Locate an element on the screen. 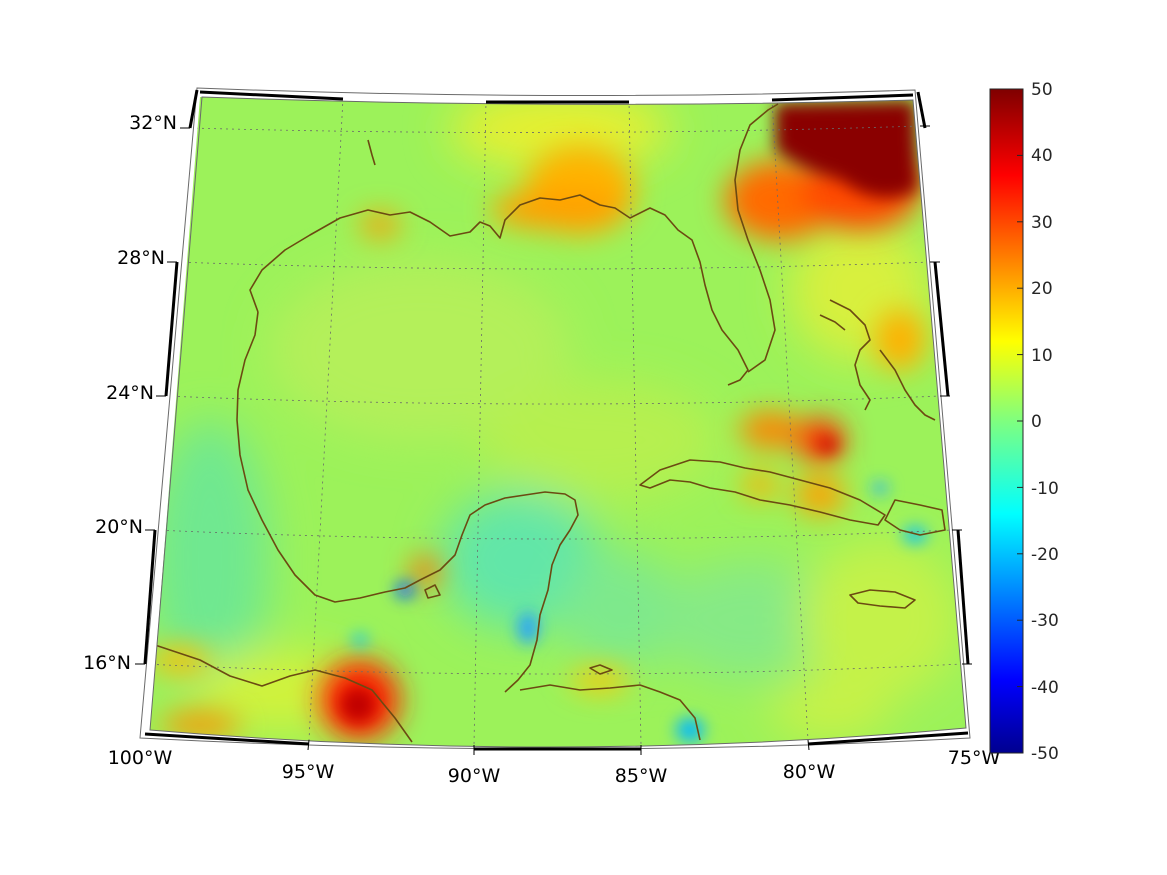 The height and width of the screenshot is (875, 1167). colorbar-tick-label: -10 is located at coordinates (1045, 489).